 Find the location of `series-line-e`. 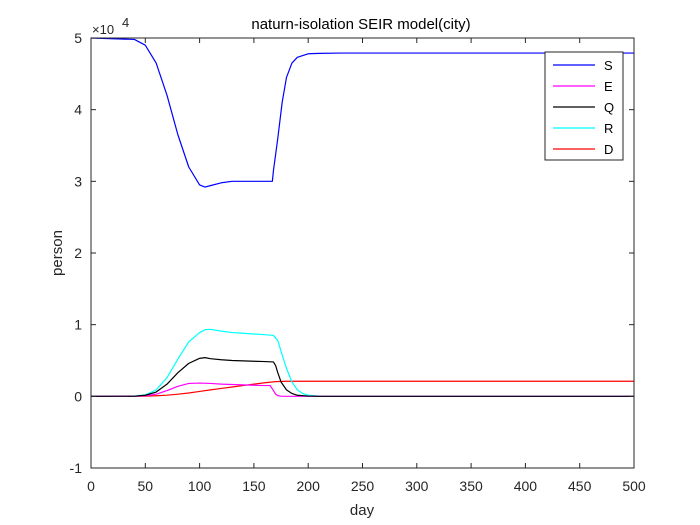

series-line-e is located at coordinates (362, 389).